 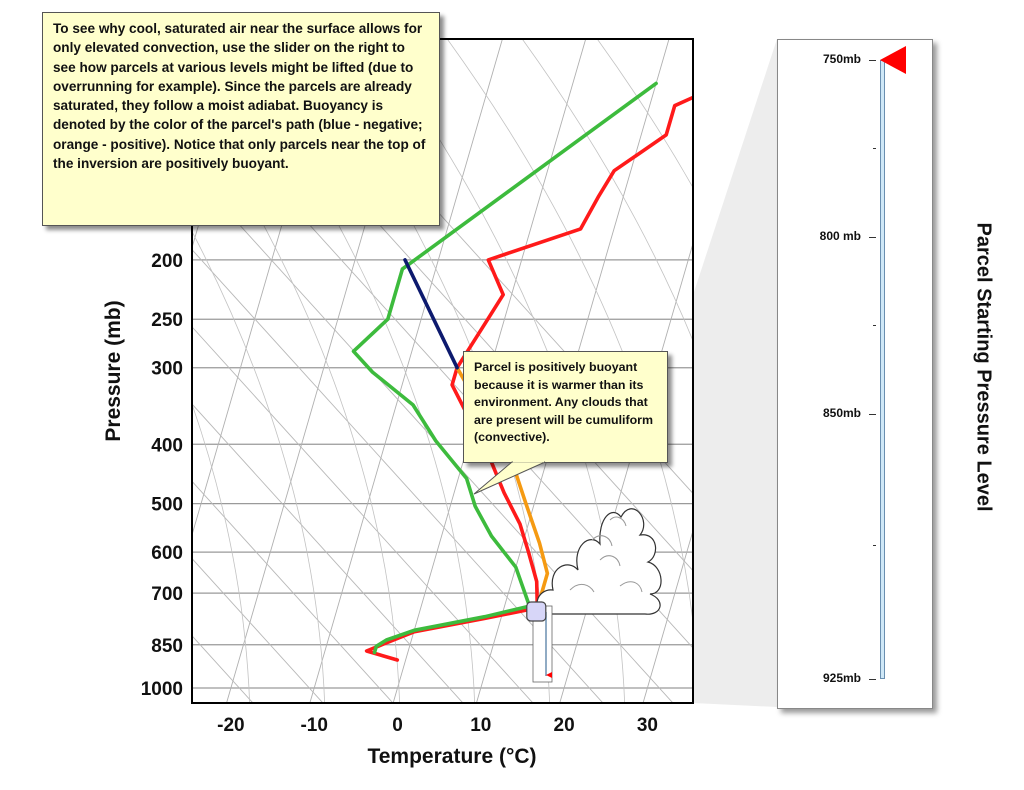 I want to click on x-tick-label: -20, so click(x=230, y=725).